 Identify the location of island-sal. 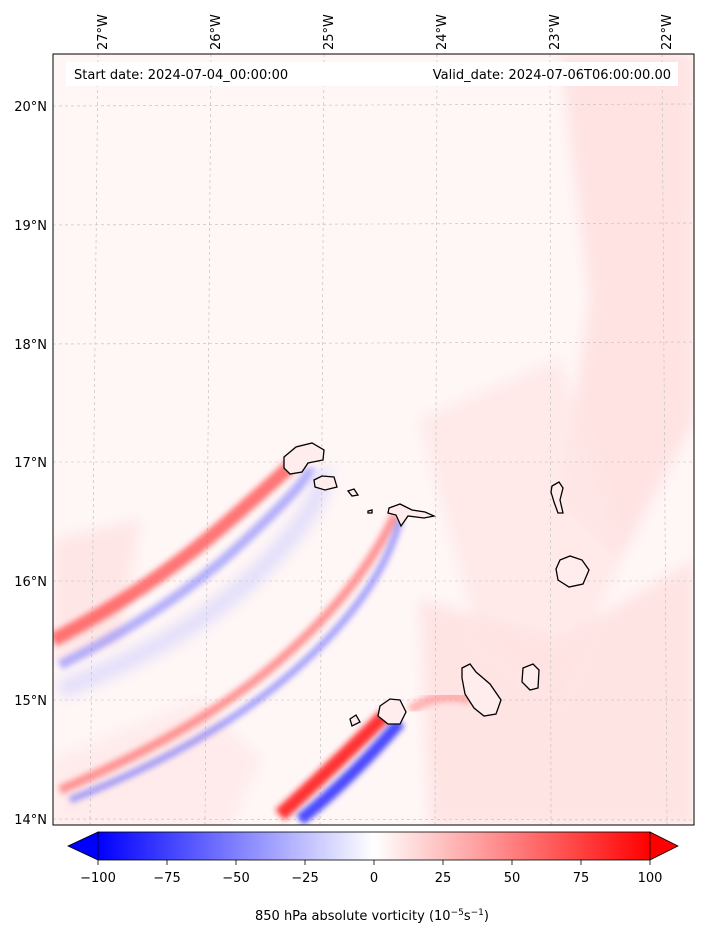
(557, 497).